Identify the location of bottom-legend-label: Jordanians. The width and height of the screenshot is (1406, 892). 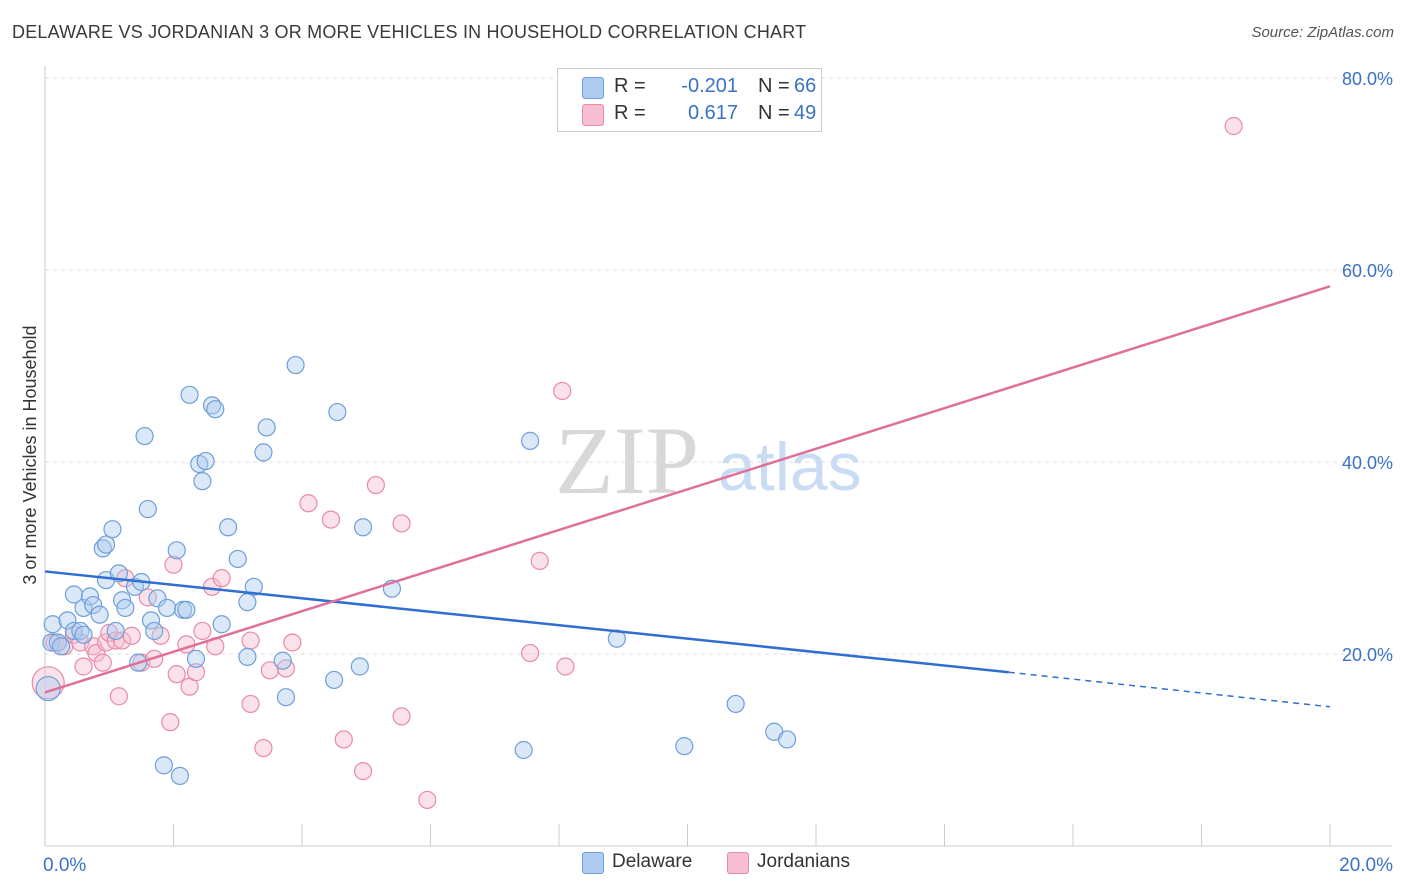
(803, 861).